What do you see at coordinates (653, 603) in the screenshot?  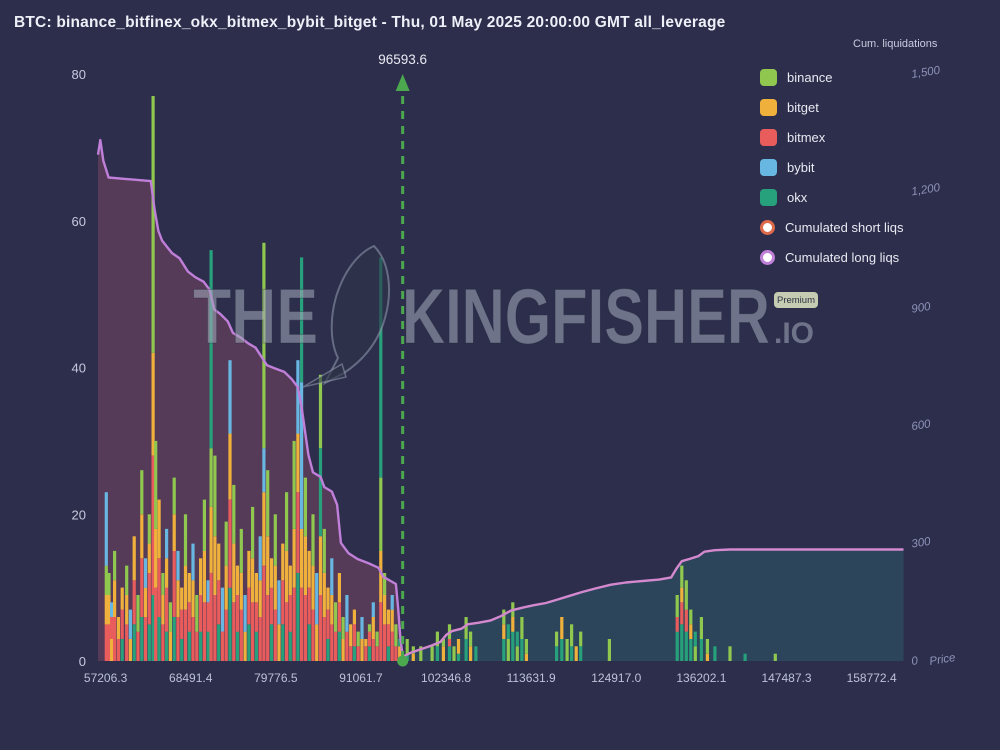 I see `cumulated-short-liqs-line` at bounding box center [653, 603].